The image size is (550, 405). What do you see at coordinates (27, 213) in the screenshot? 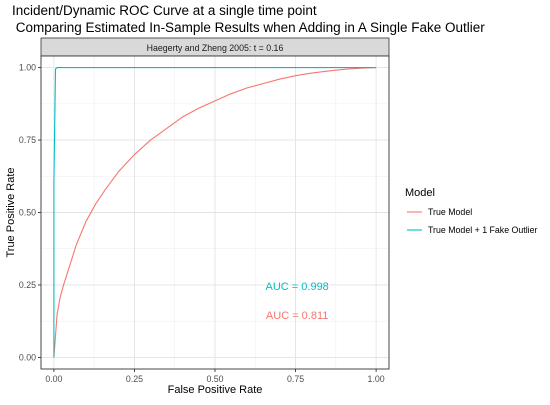
I see `y-tick-label: 0.50` at bounding box center [27, 213].